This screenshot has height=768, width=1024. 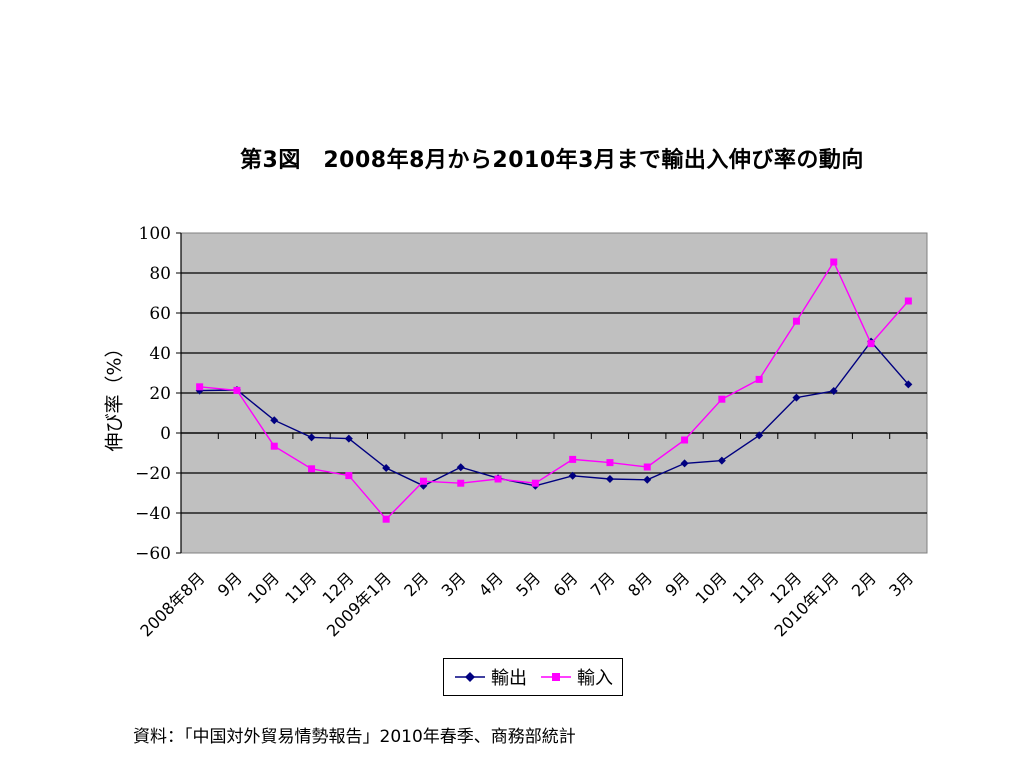 I want to click on legend-swatch-import, so click(x=556, y=677).